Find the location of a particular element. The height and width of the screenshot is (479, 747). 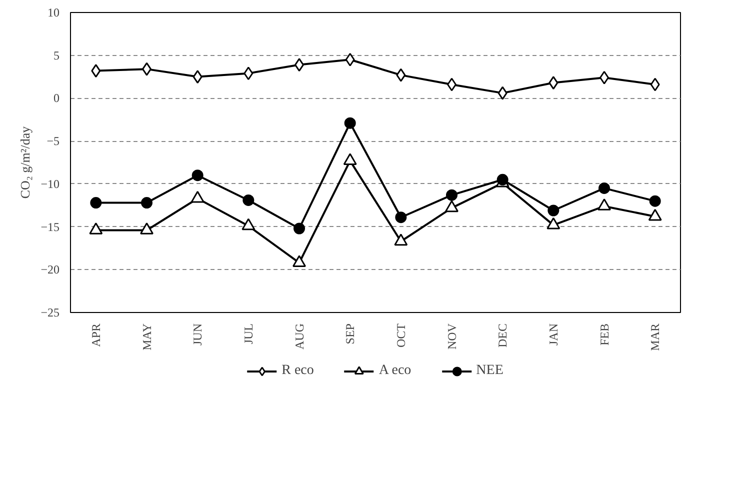

y-axis-title: CO₂ g/m²/day is located at coordinates (25, 162).